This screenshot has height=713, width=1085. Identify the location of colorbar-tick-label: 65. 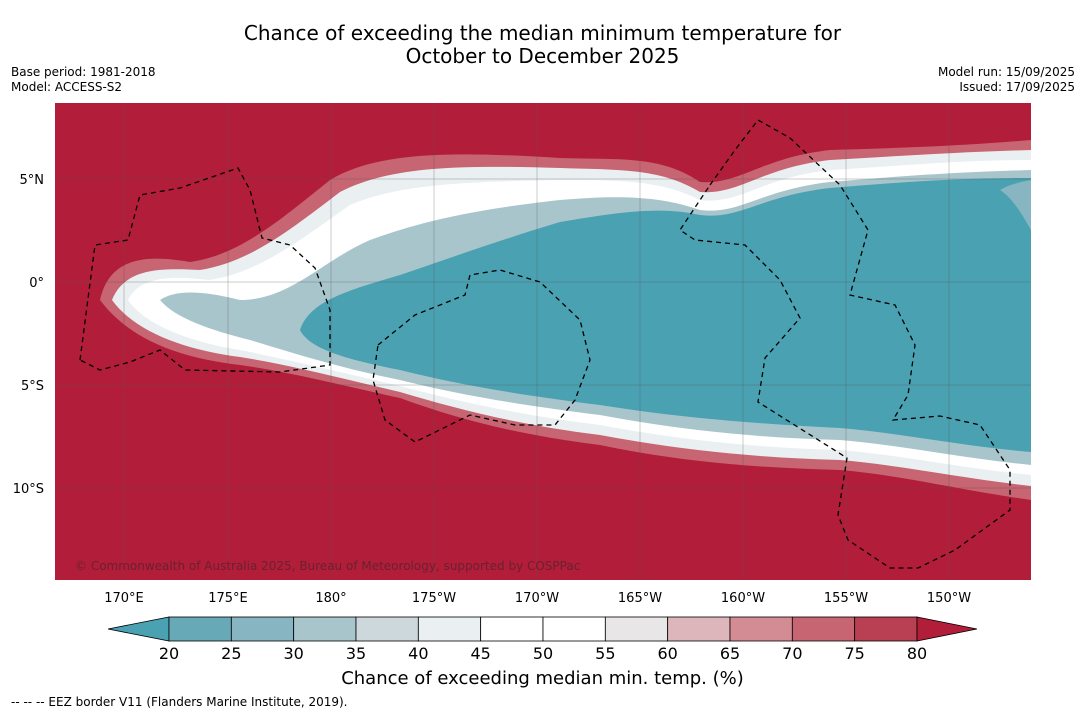
(730, 653).